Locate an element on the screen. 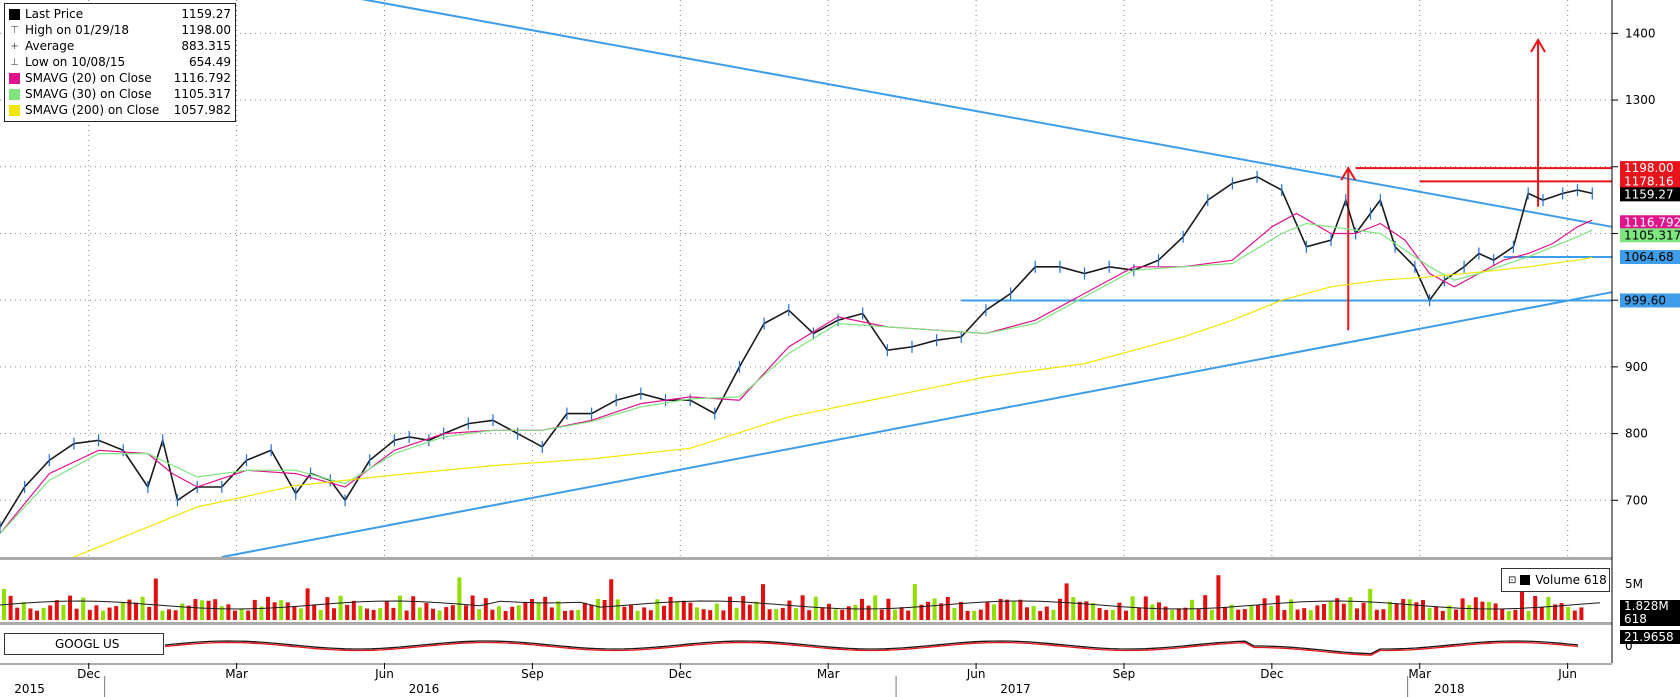  x-year-label: 2015 is located at coordinates (29, 689).